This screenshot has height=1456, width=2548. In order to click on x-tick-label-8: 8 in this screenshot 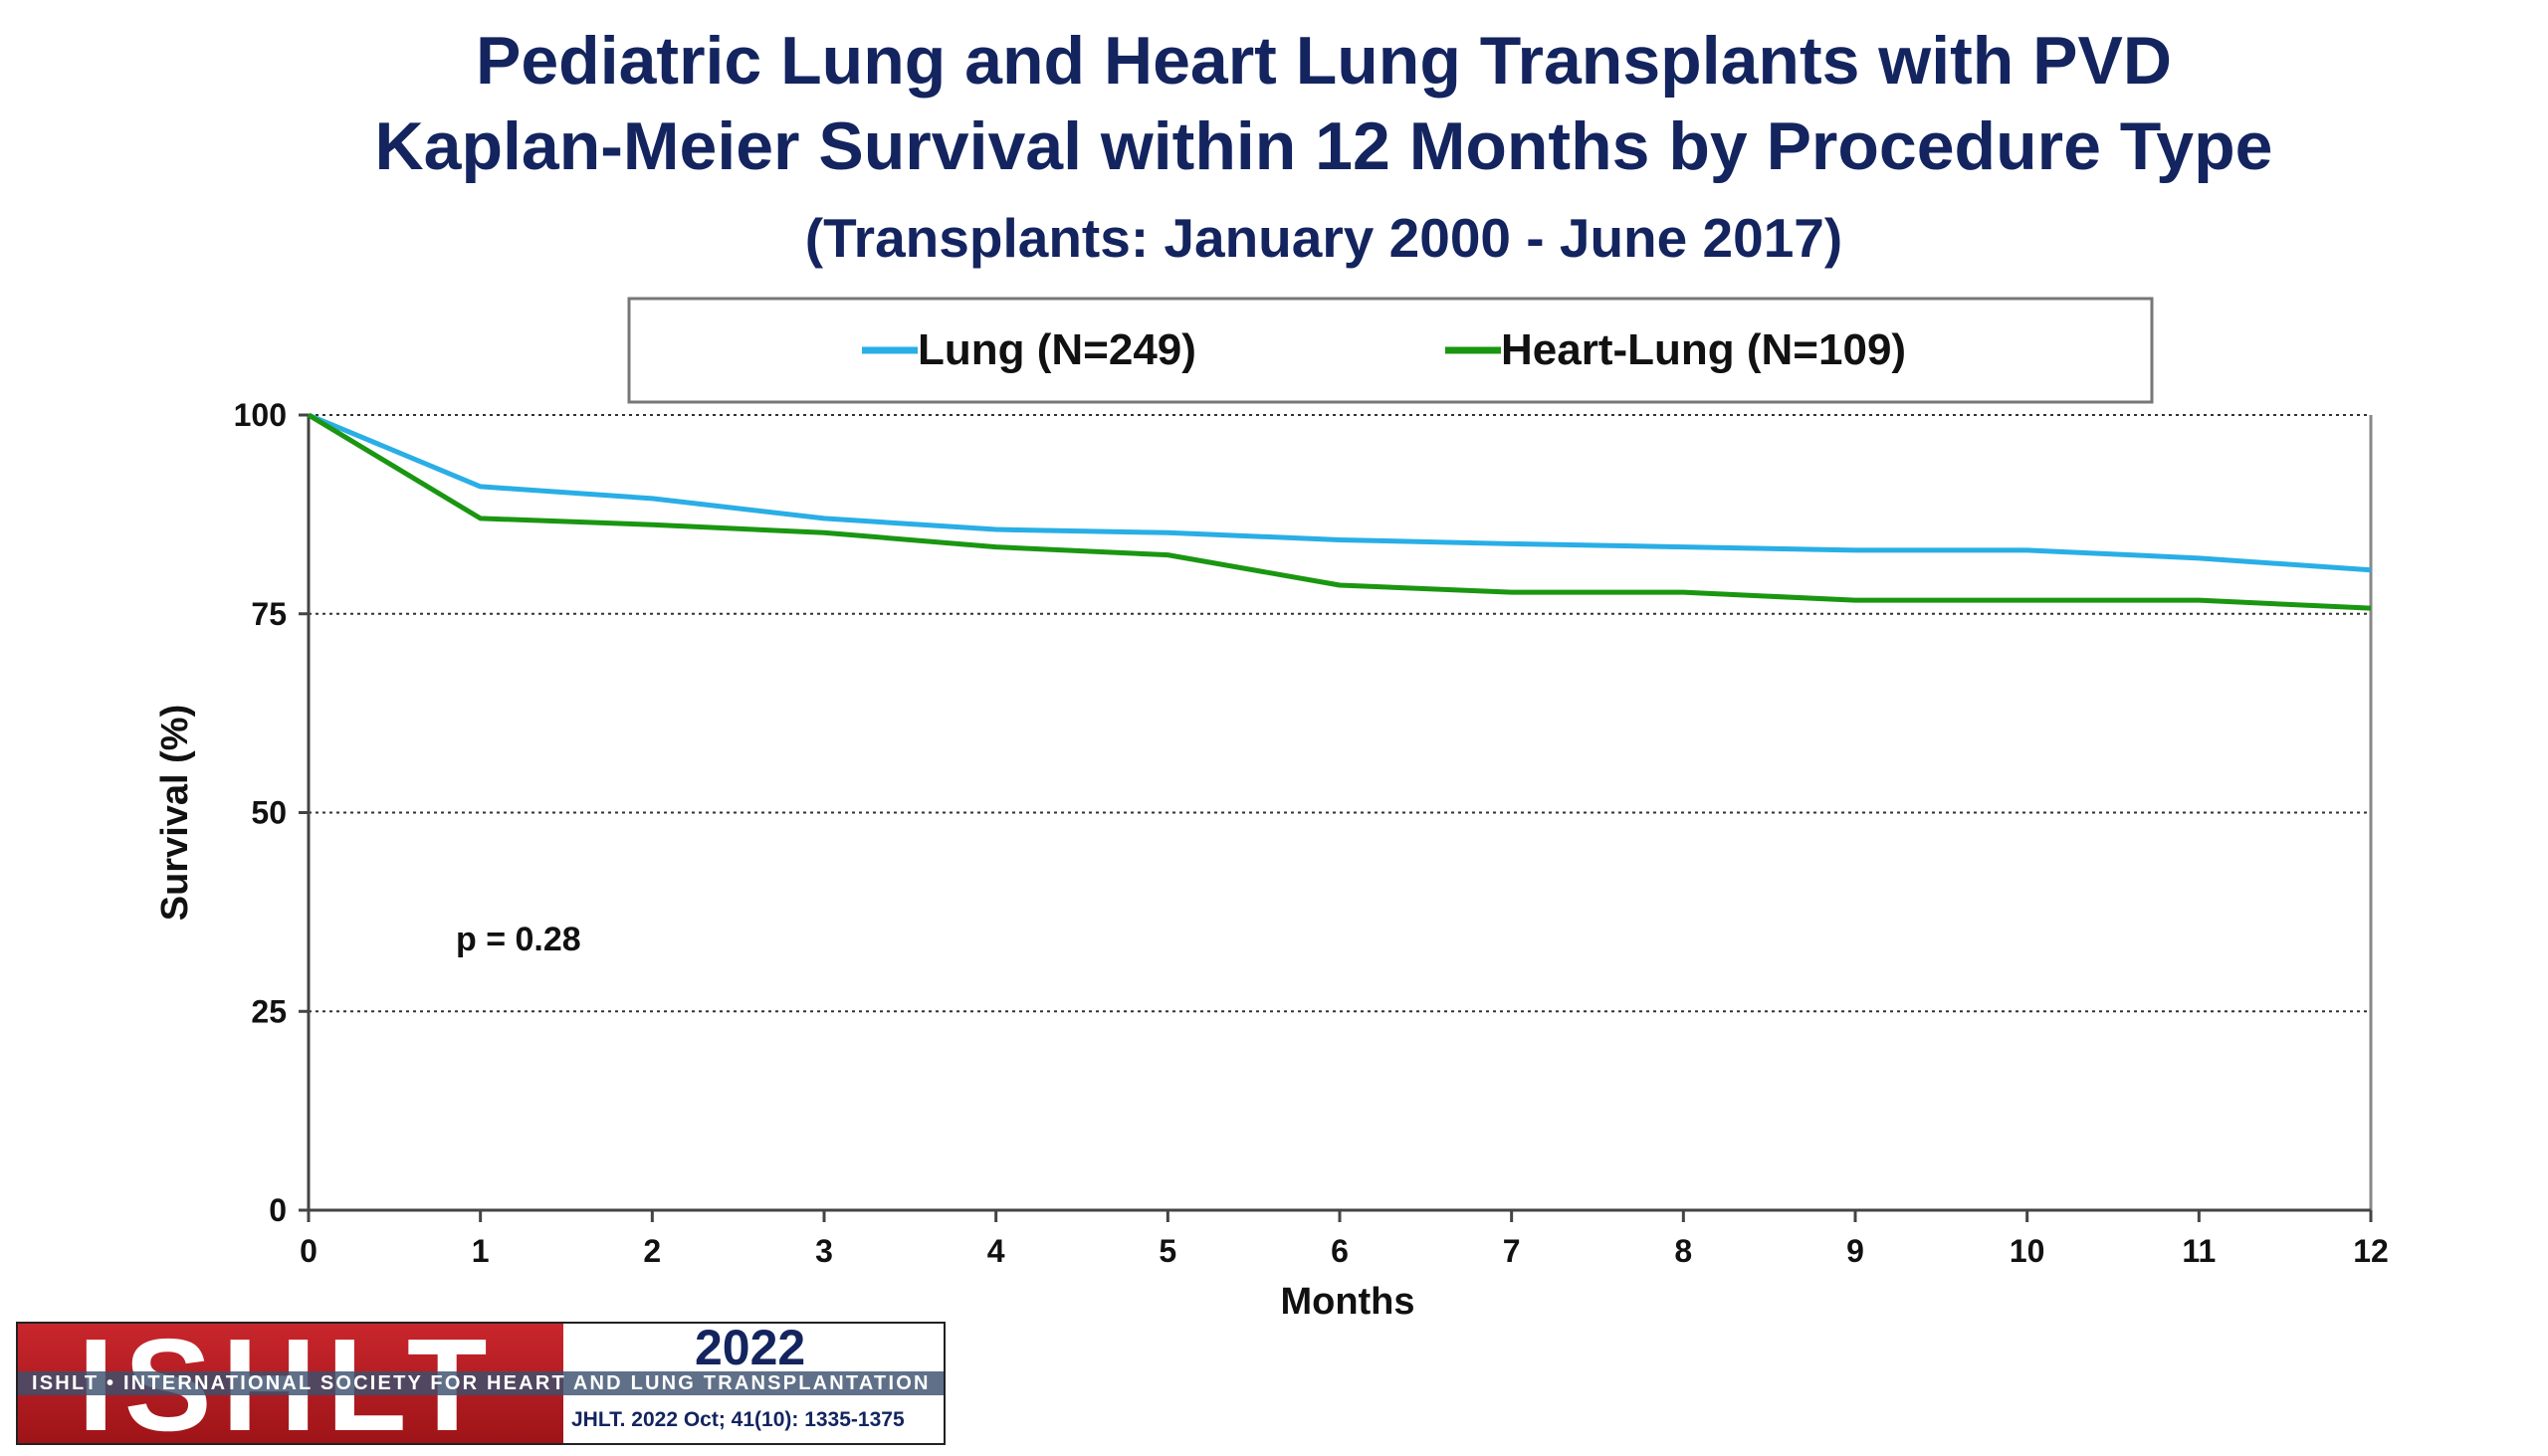, I will do `click(1683, 1251)`.